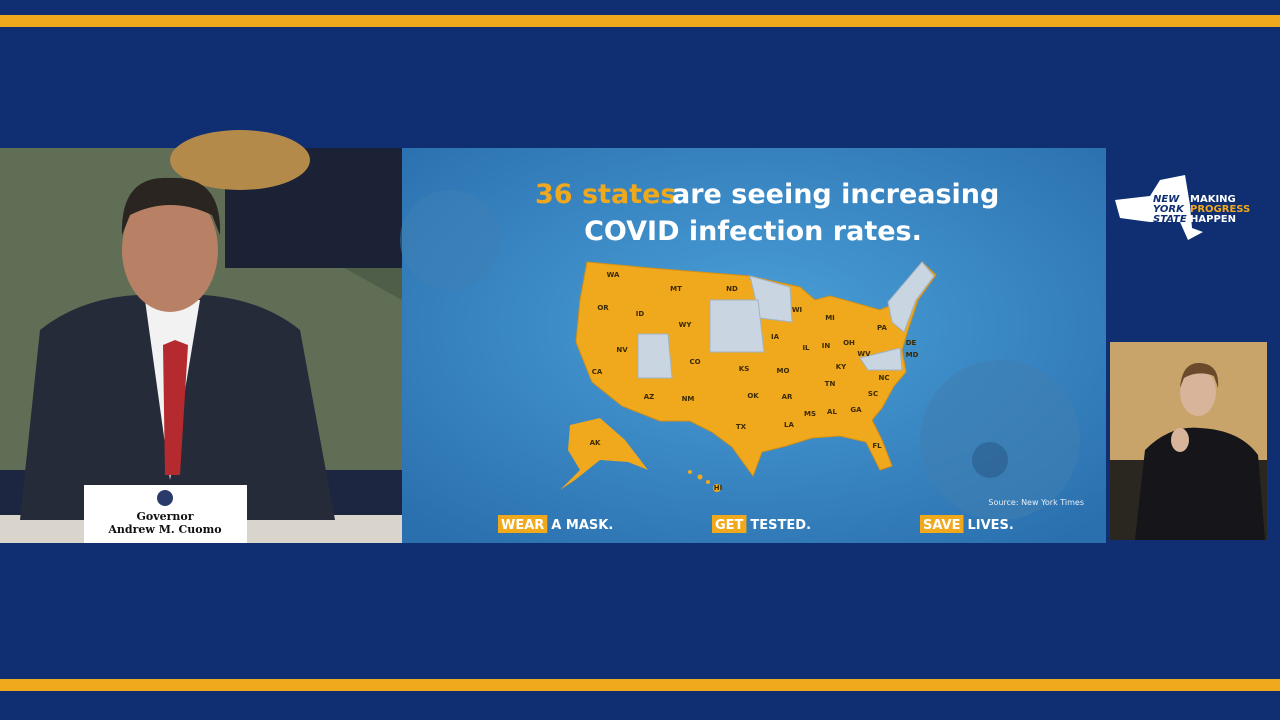  I want to click on state-label: OR, so click(603, 308).